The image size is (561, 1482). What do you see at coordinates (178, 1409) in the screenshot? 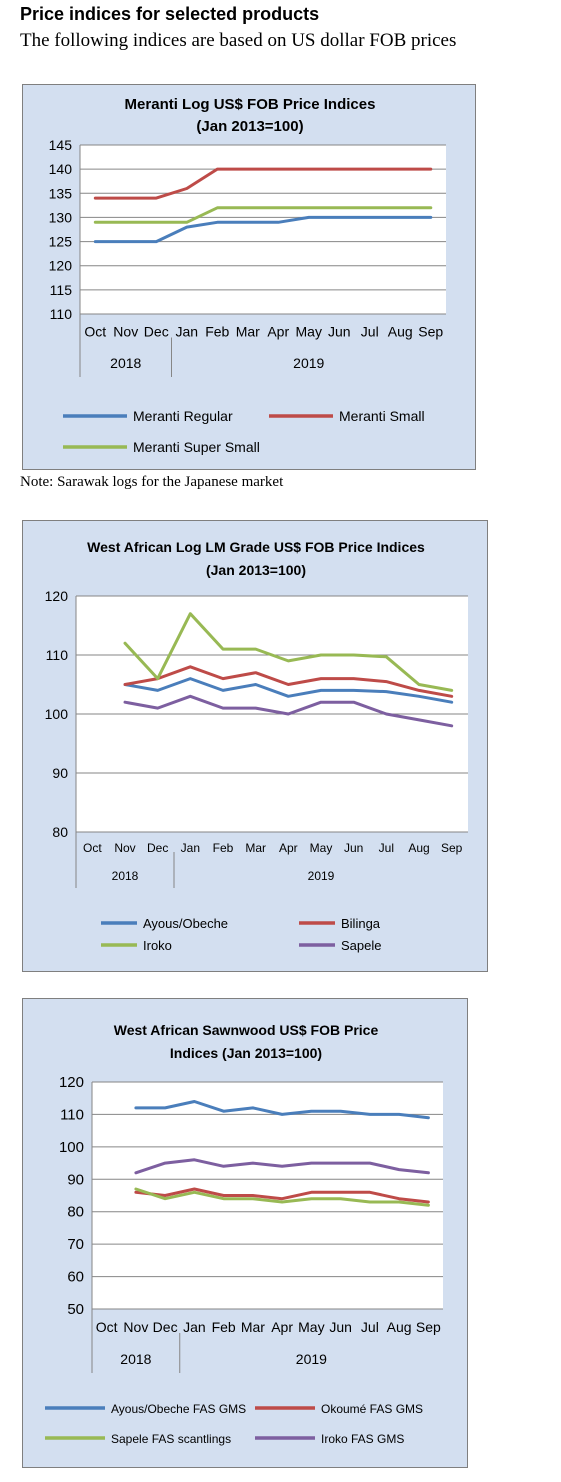
I see `legend-label: Ayous/Obeche FAS GMS` at bounding box center [178, 1409].